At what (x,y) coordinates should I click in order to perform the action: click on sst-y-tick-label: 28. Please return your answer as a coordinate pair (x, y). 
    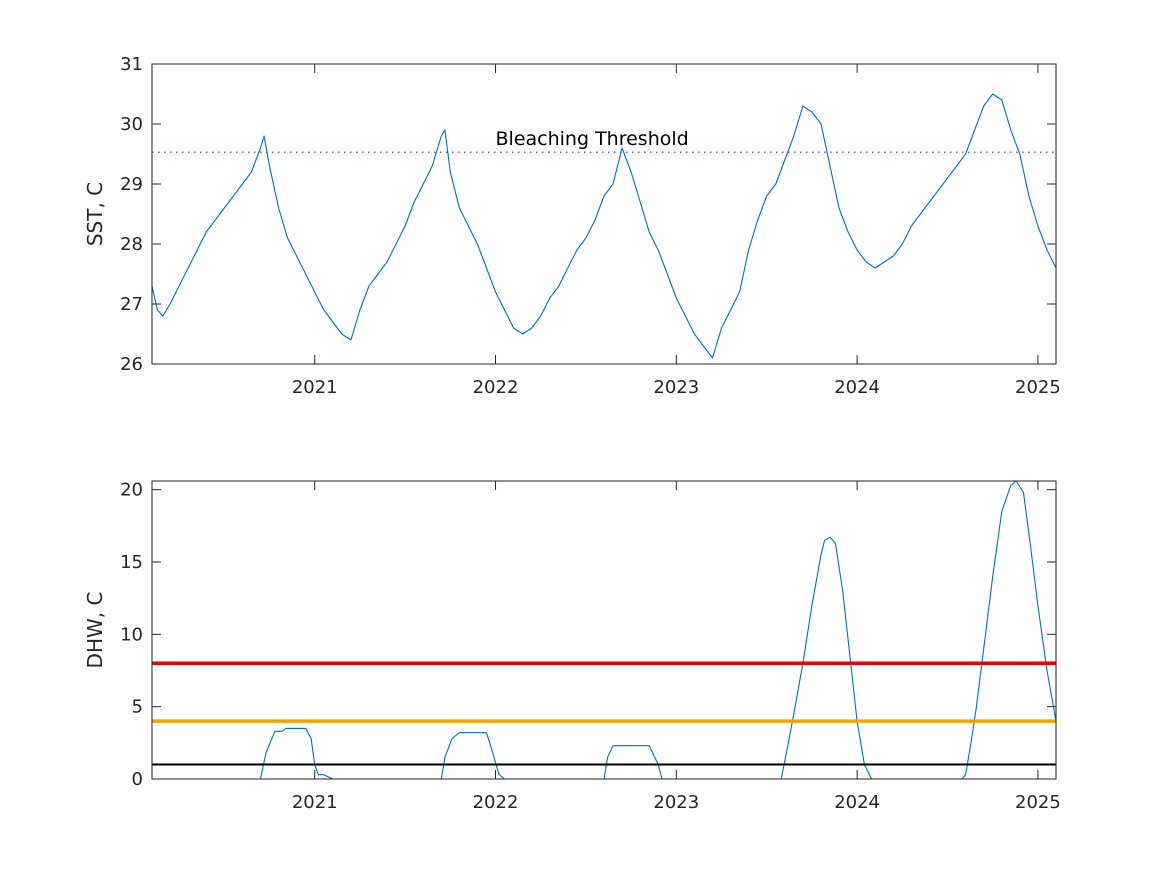
    Looking at the image, I should click on (131, 244).